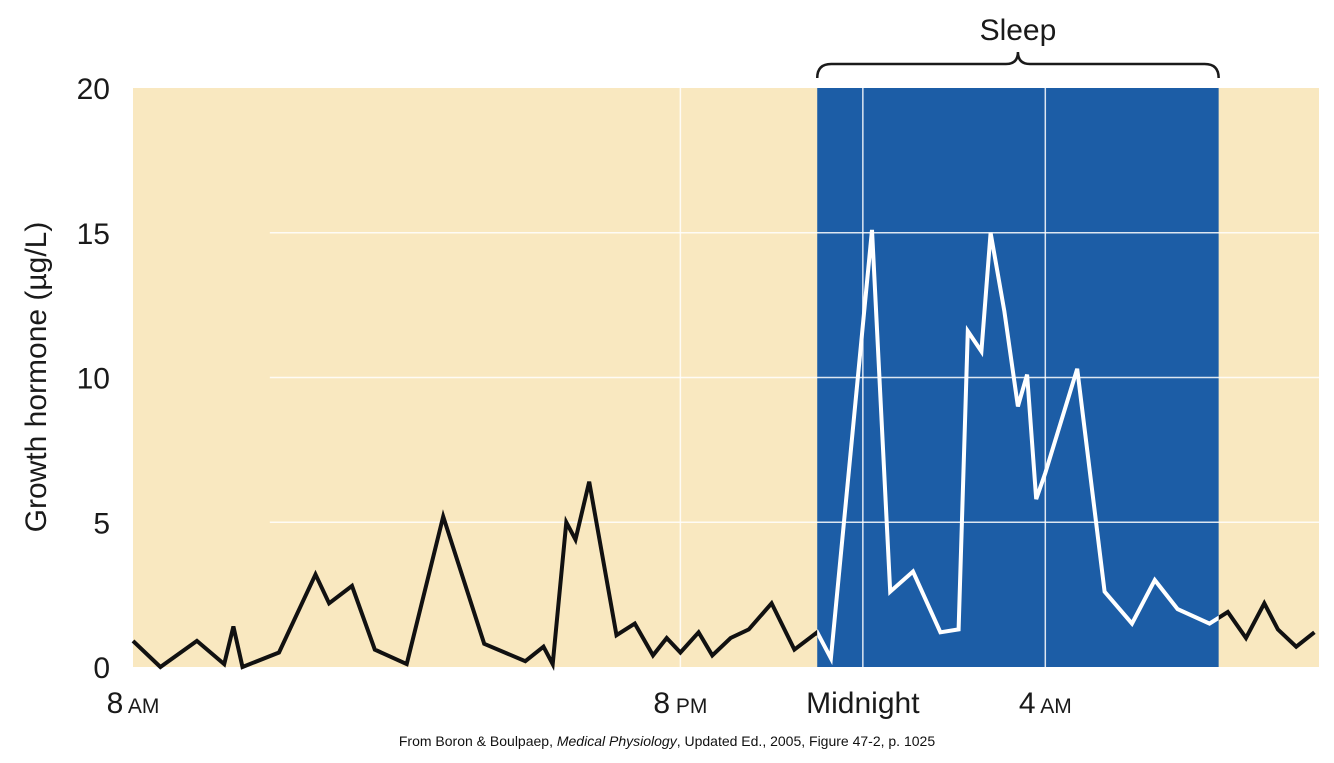 This screenshot has height=763, width=1334. I want to click on x-tick-label: Midnight, so click(863, 703).